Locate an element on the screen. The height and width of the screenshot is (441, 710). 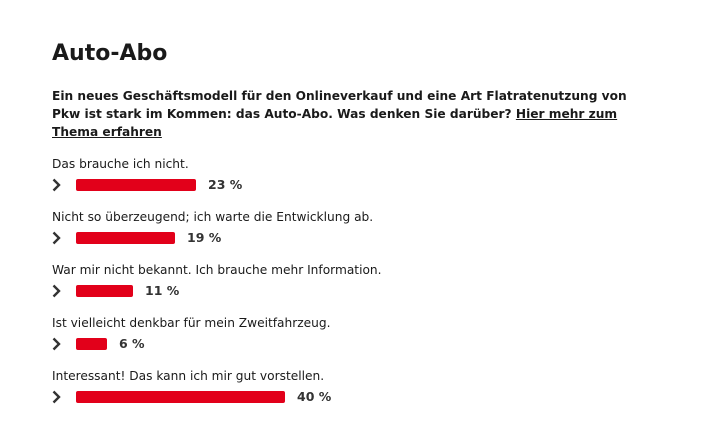
option-result-row: 19 % is located at coordinates (352, 238).